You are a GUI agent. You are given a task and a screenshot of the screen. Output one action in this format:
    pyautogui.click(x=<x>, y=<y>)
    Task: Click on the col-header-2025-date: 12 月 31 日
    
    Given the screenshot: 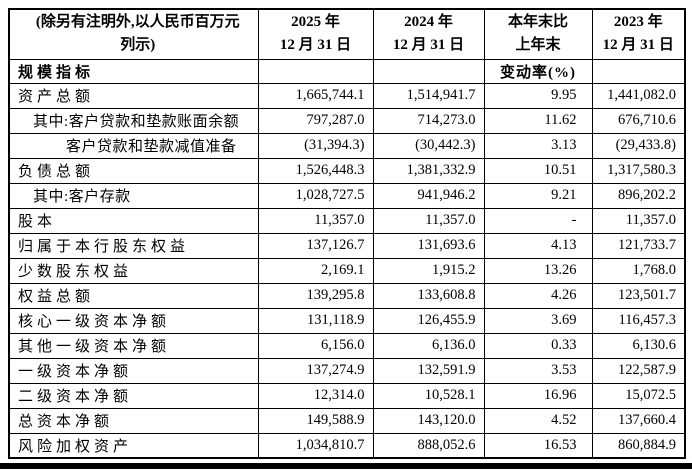 What is the action you would take?
    pyautogui.click(x=315, y=45)
    